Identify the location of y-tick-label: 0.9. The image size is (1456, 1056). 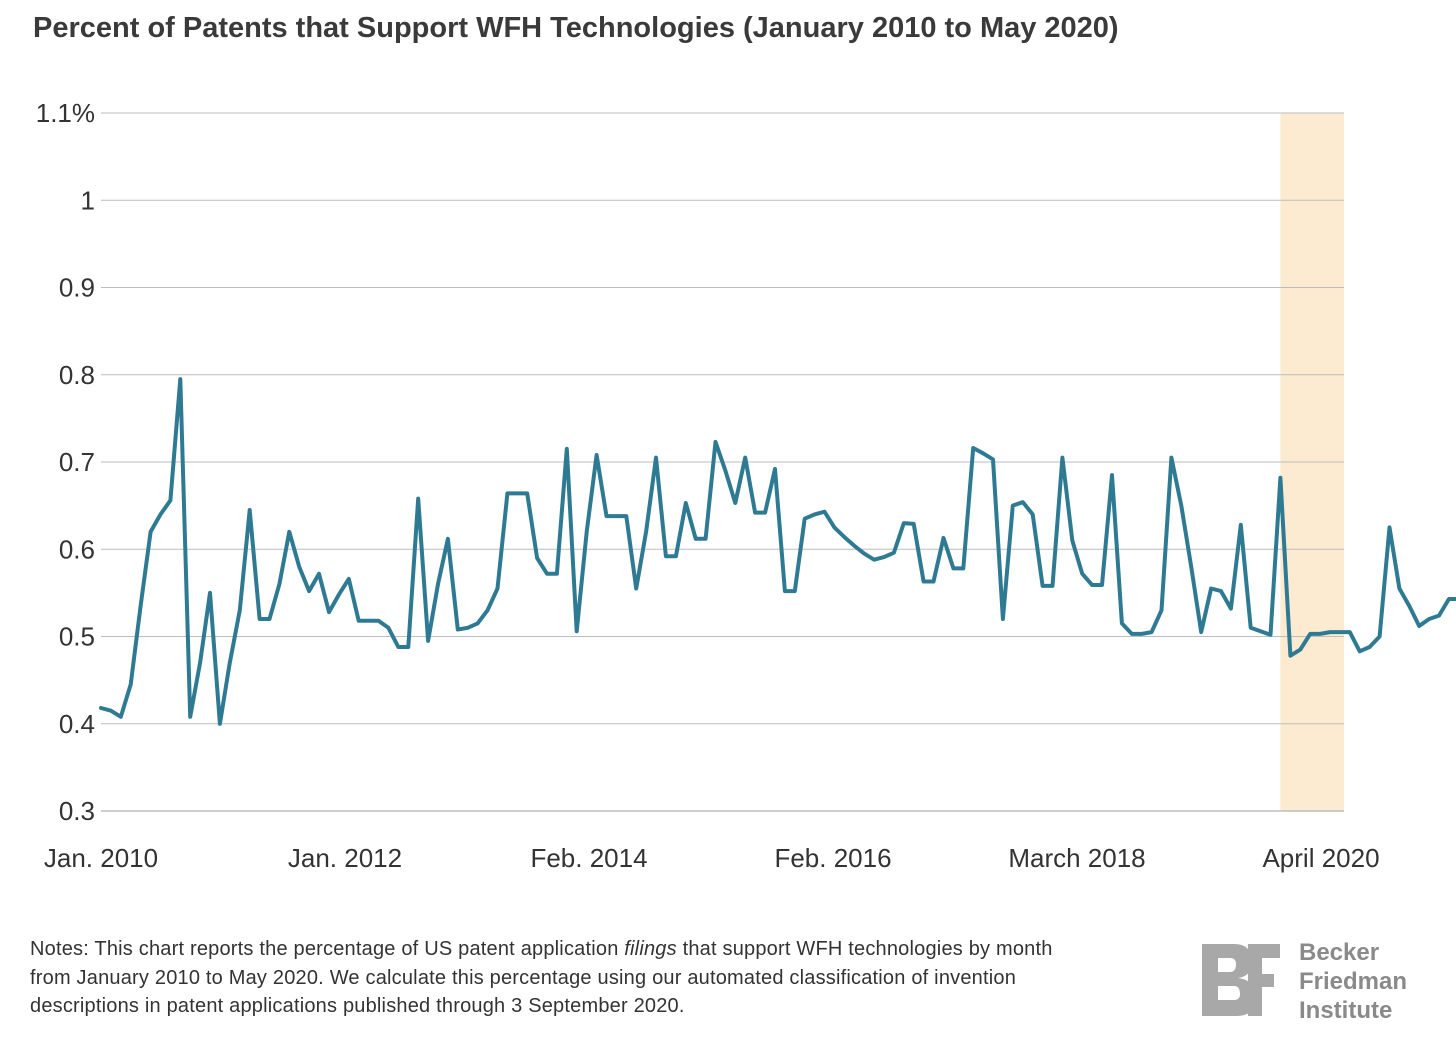
(77, 288).